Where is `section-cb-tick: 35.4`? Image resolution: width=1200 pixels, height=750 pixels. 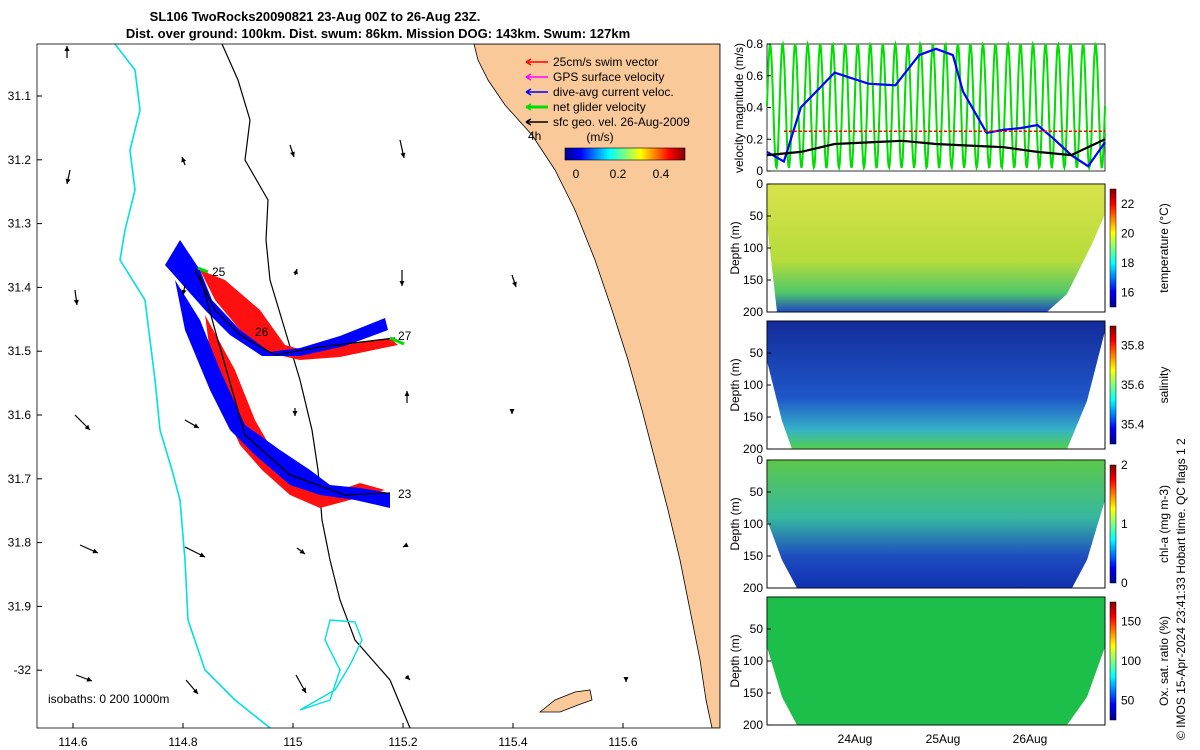 section-cb-tick: 35.4 is located at coordinates (1133, 424).